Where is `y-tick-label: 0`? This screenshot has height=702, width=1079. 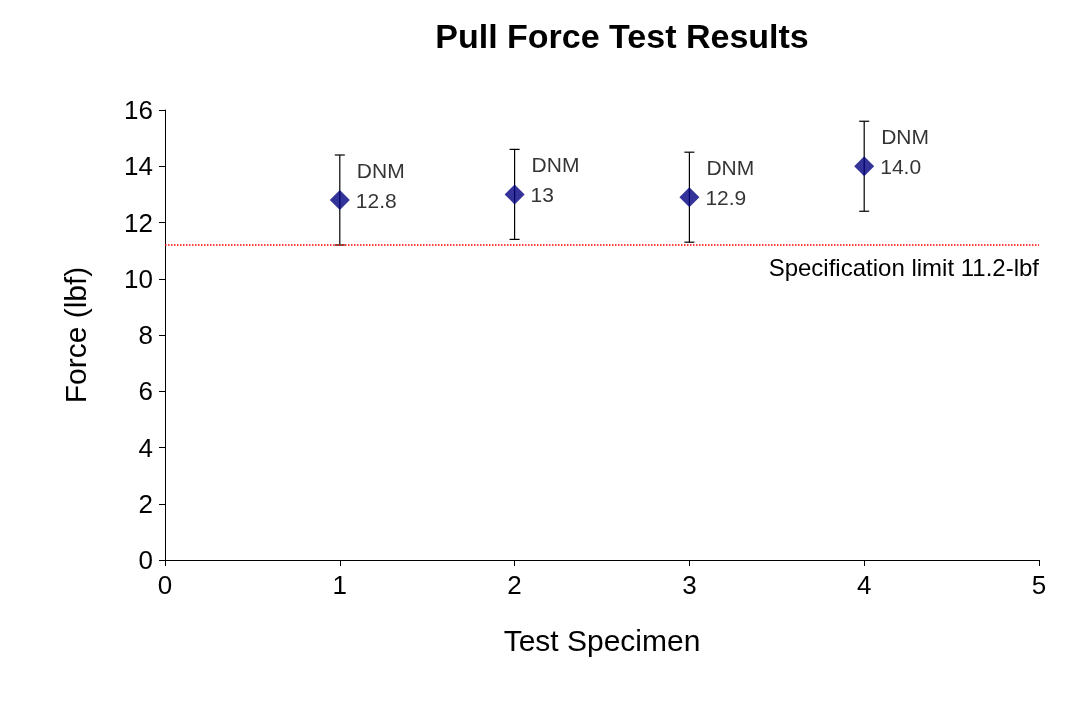 y-tick-label: 0 is located at coordinates (145, 560).